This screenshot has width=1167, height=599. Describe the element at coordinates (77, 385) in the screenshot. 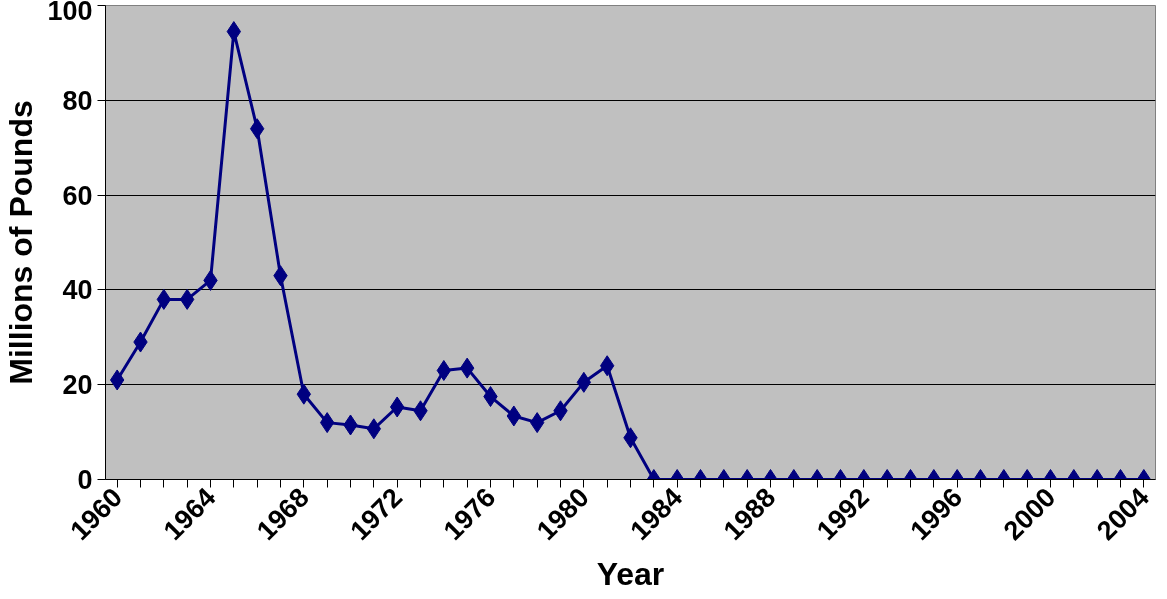

I see `y-tick-label: 20` at that location.